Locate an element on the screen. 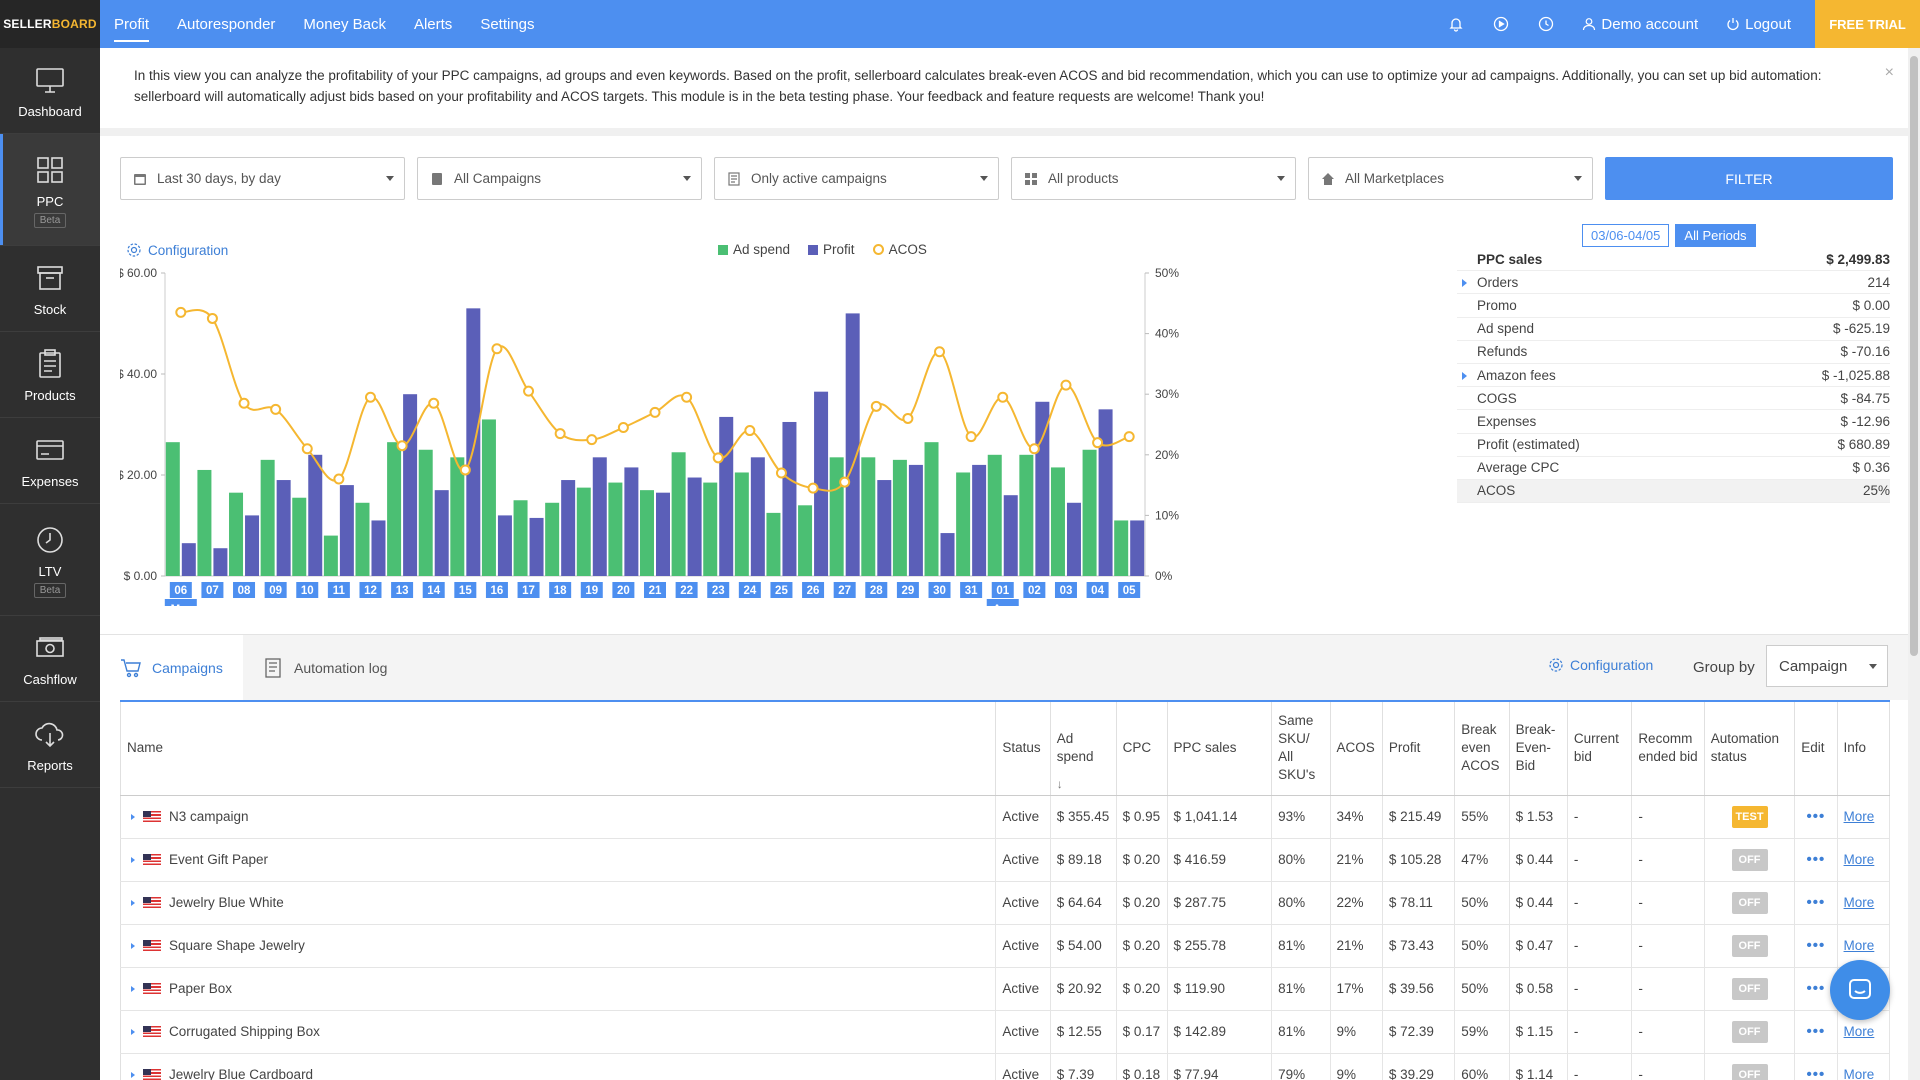 This screenshot has height=1080, width=1920. sidebar-item-ppc: PPC Beta is located at coordinates (50, 190).